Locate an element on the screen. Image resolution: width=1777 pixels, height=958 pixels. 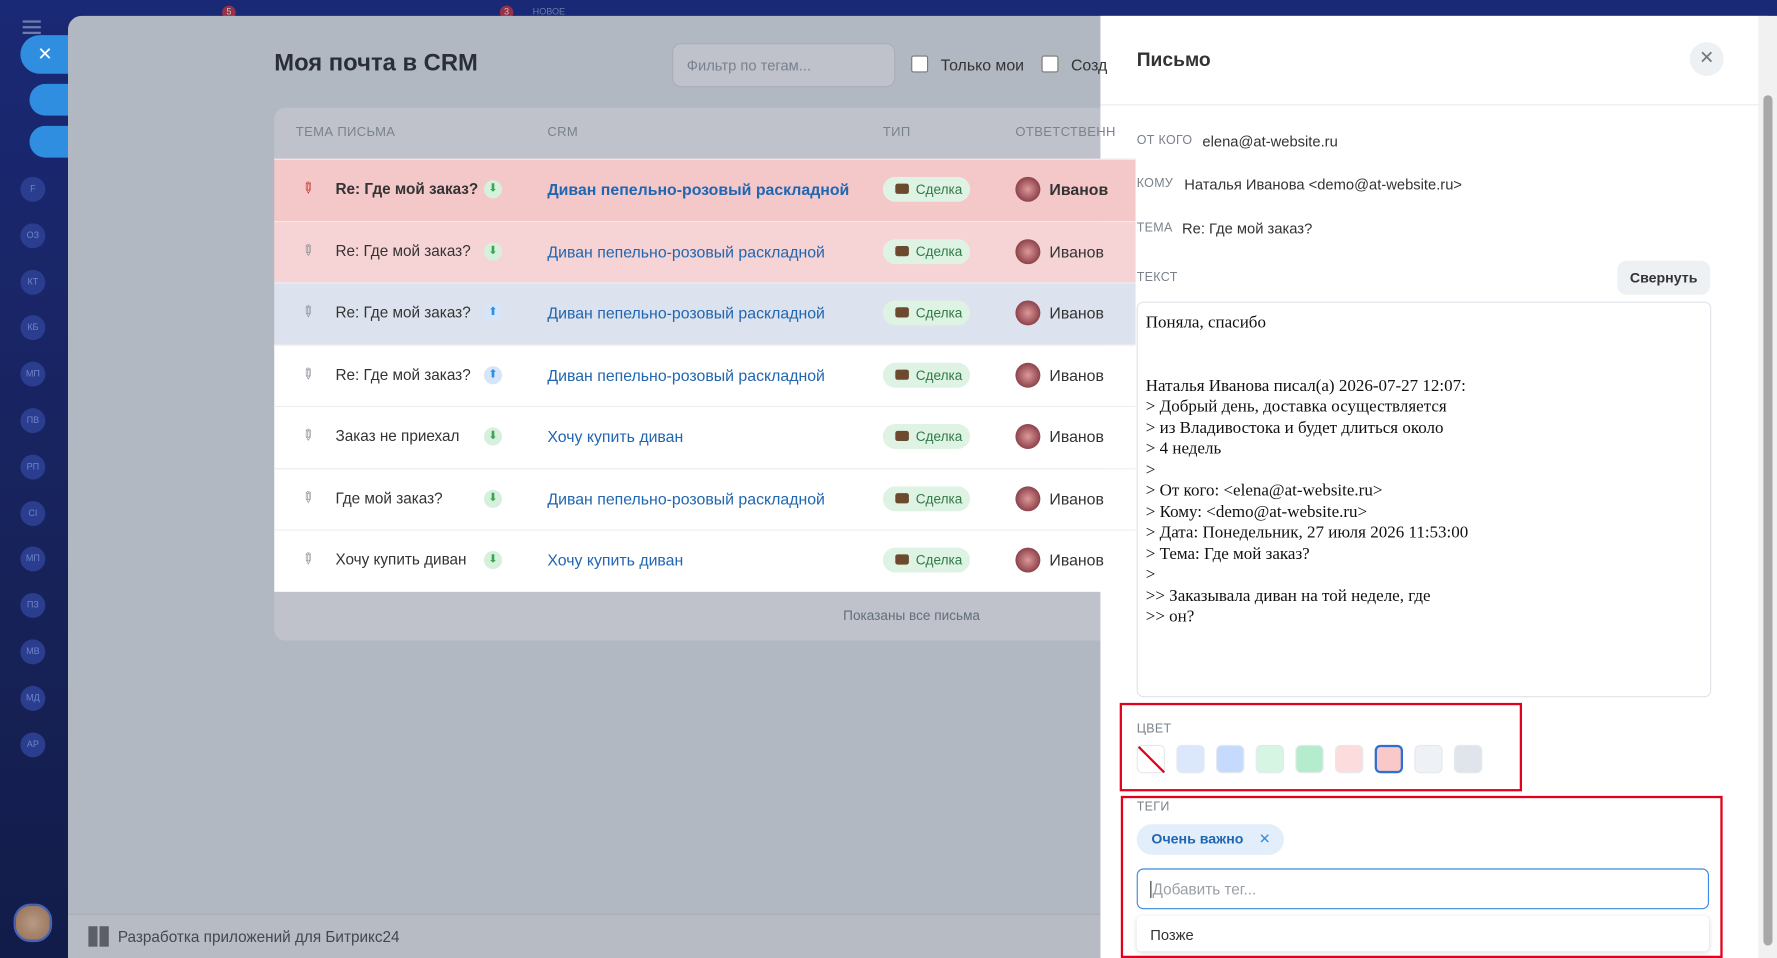
sidebar-item: F is located at coordinates (33, 189).